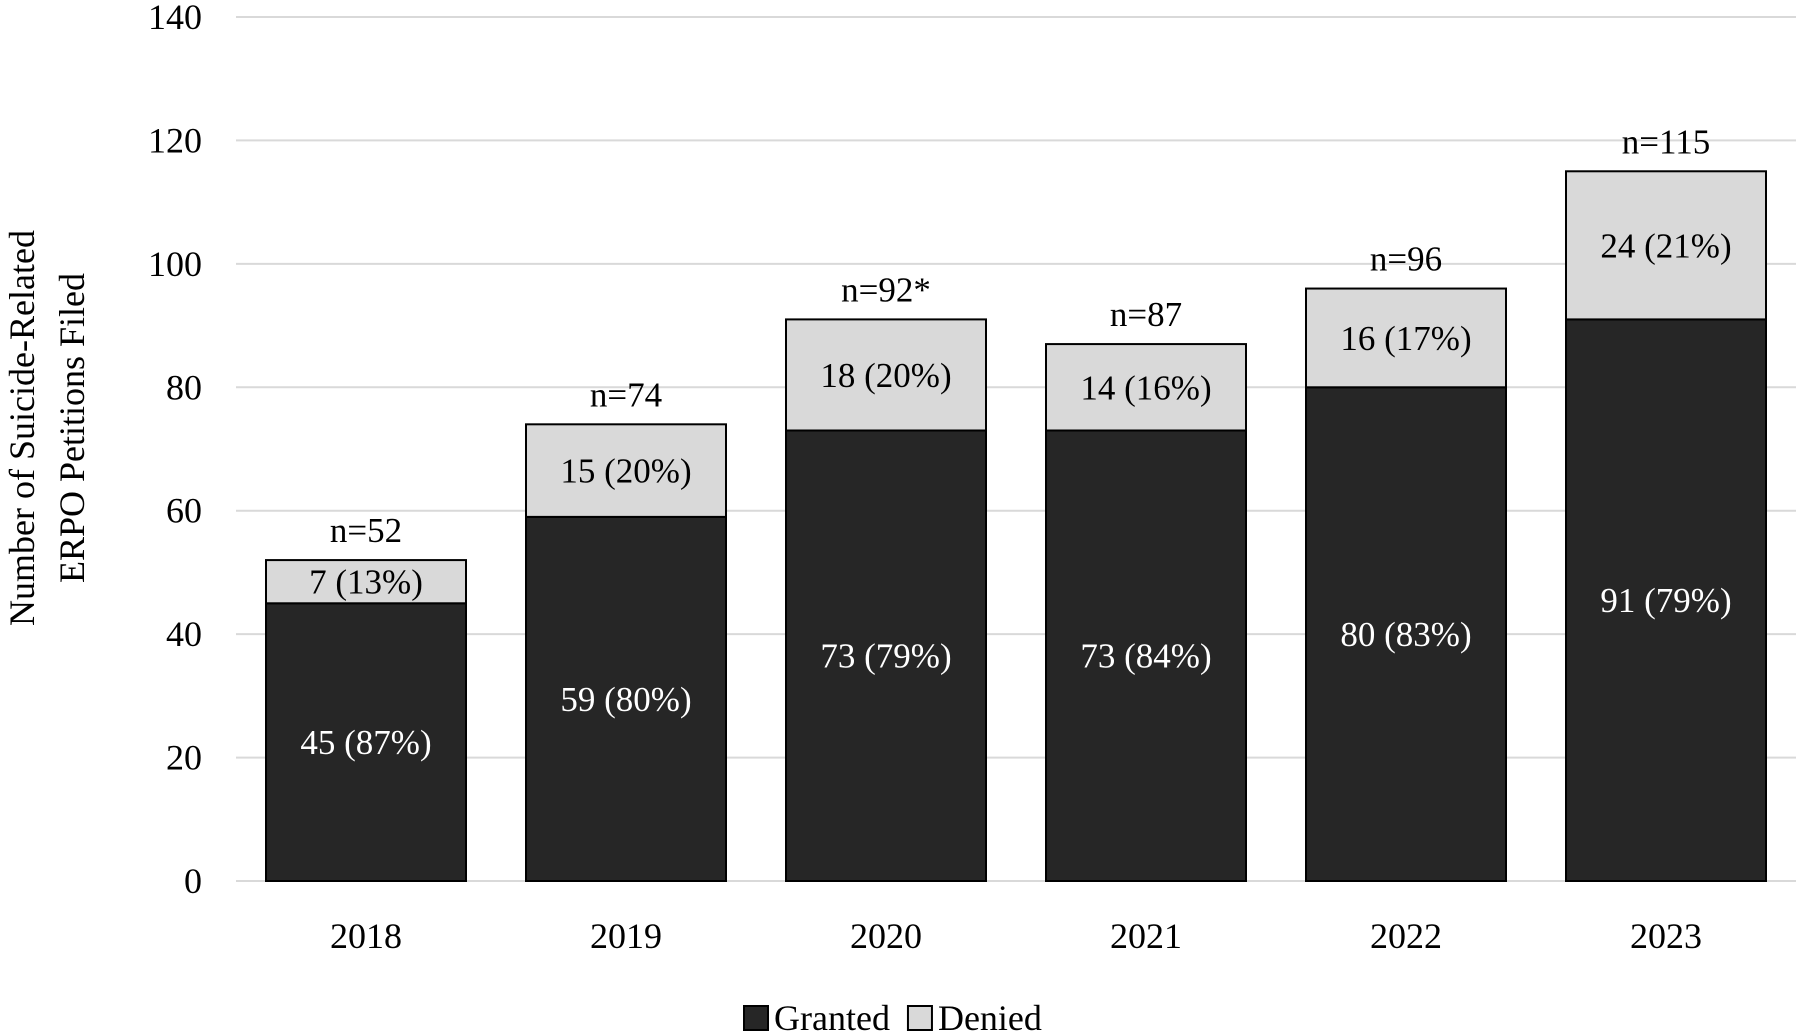 The width and height of the screenshot is (1800, 1033). I want to click on y-axis-ticks: 0 20 40 60 80 100 120 140, so click(175, 450).